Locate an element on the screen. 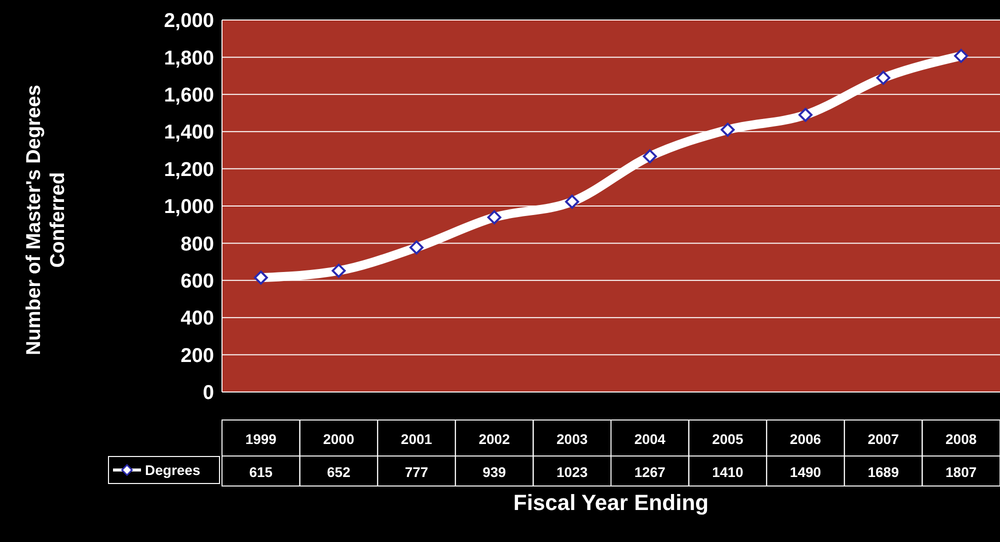  x-axis-title: Fiscal Year Ending is located at coordinates (611, 502).